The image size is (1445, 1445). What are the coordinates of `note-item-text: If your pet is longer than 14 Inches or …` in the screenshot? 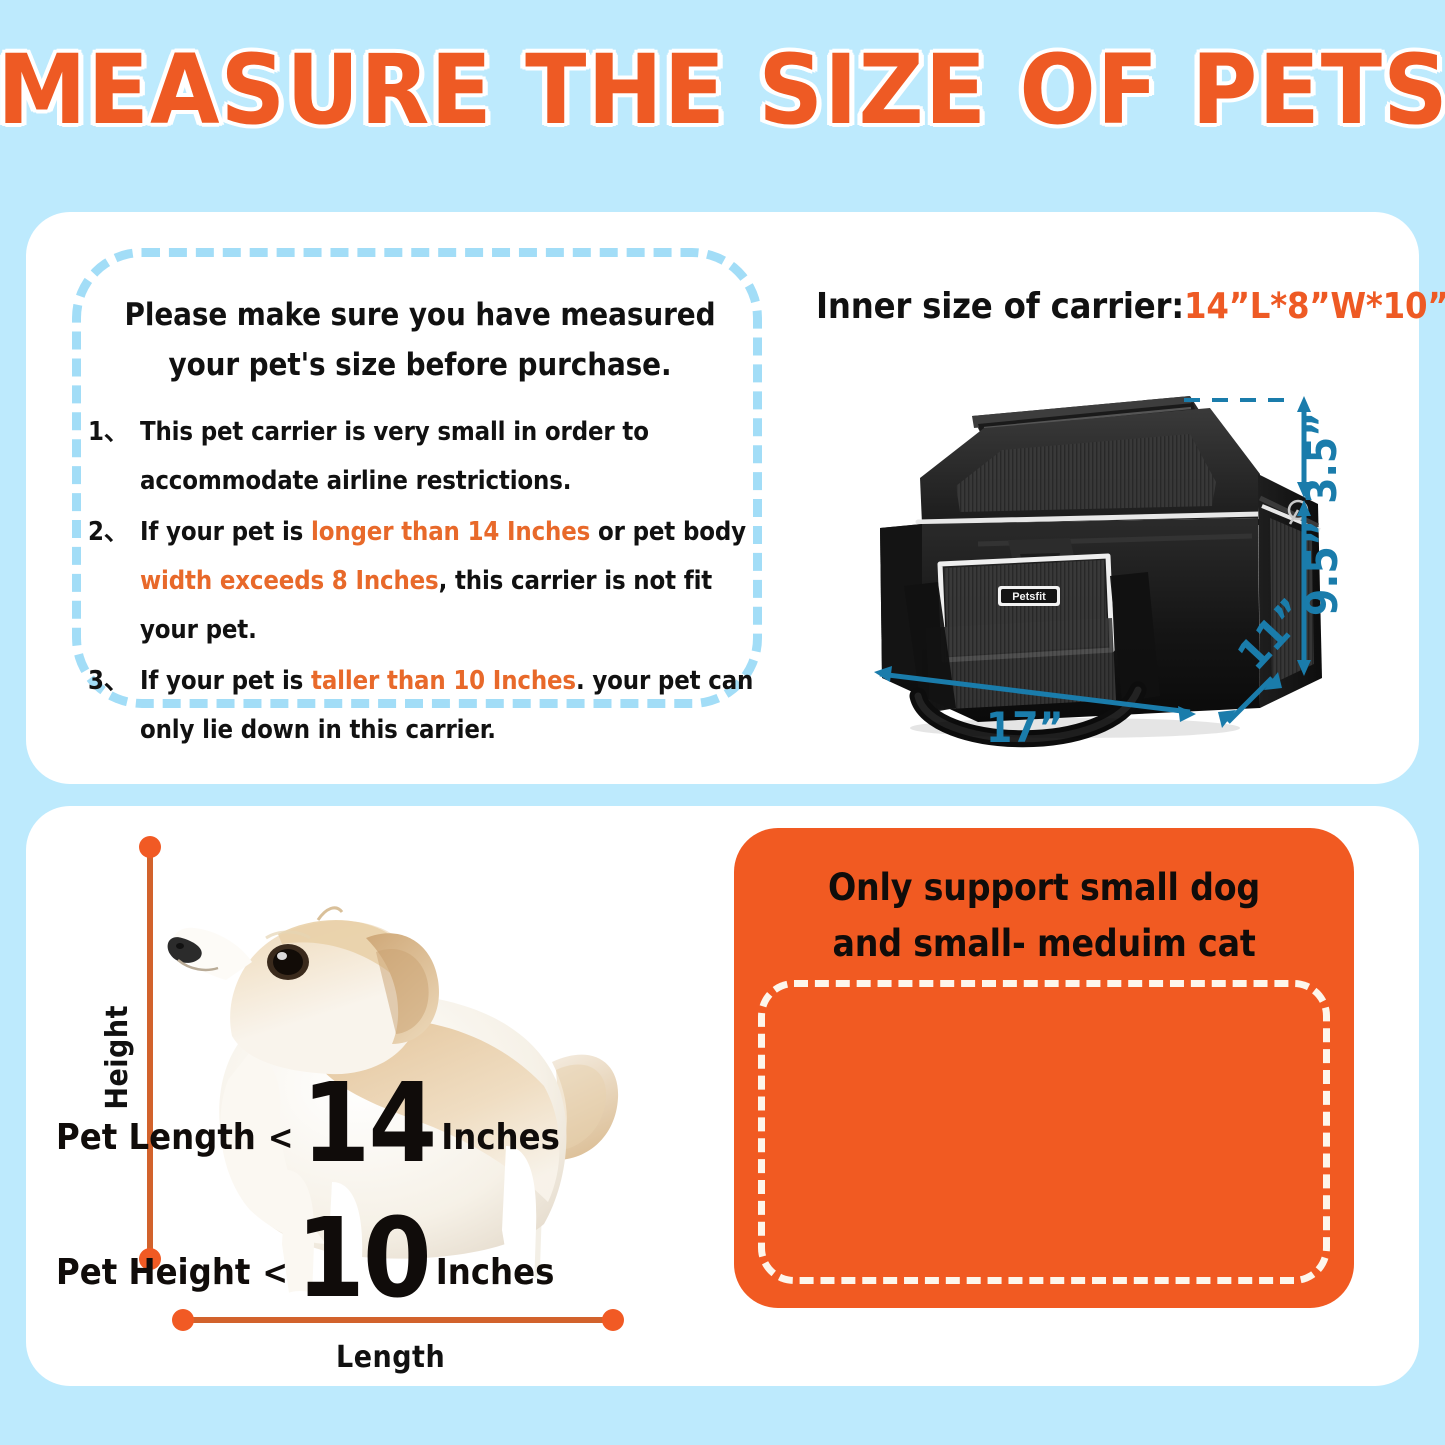 It's located at (454, 581).